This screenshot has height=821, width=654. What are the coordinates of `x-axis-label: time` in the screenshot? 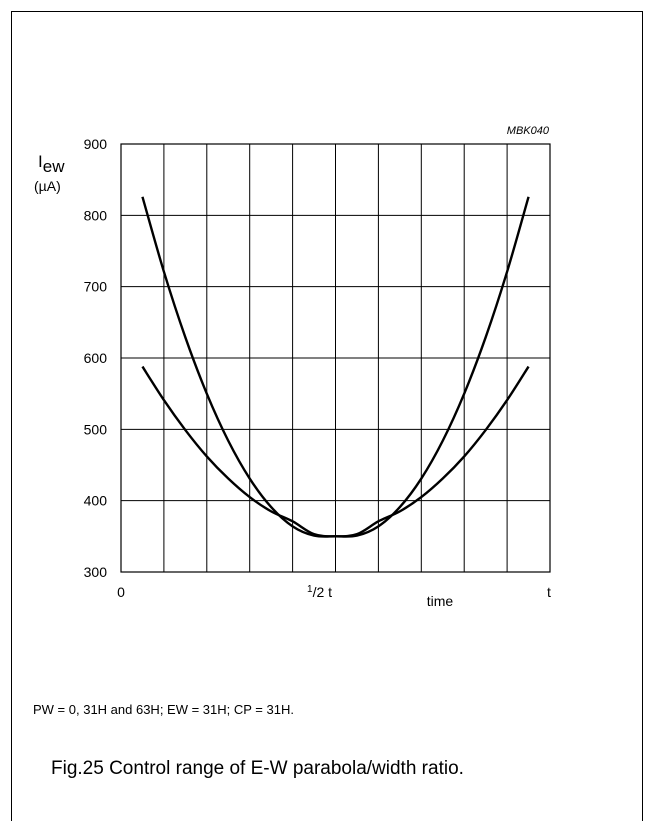 It's located at (440, 601).